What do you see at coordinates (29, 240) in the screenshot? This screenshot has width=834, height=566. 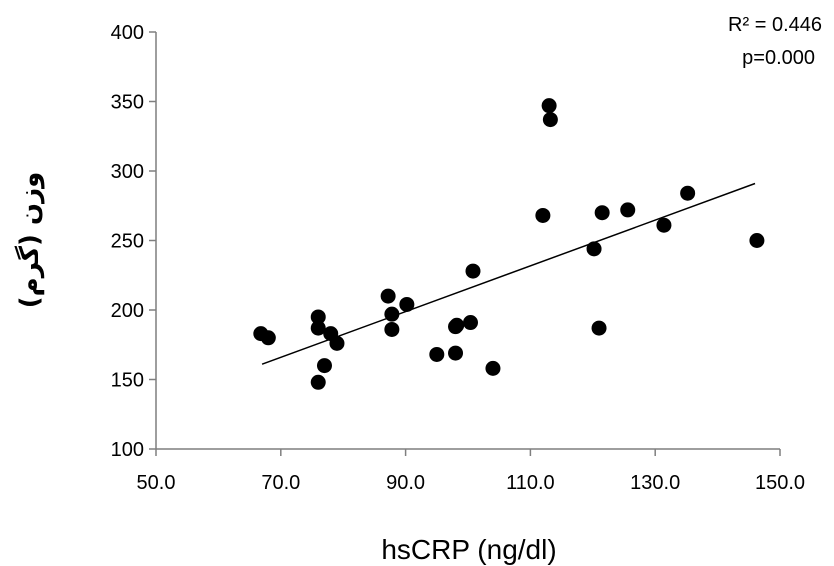 I see `y-axis-label: وزن (گرم)` at bounding box center [29, 240].